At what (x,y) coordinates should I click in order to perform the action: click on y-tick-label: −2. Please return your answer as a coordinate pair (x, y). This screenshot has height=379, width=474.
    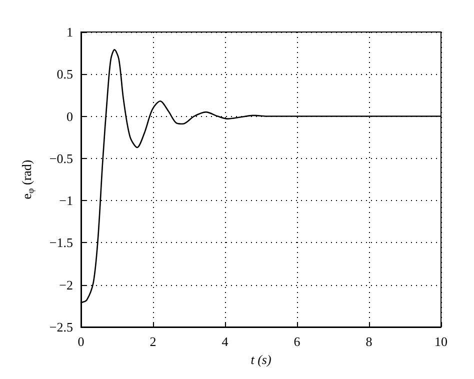
    Looking at the image, I should click on (66, 284).